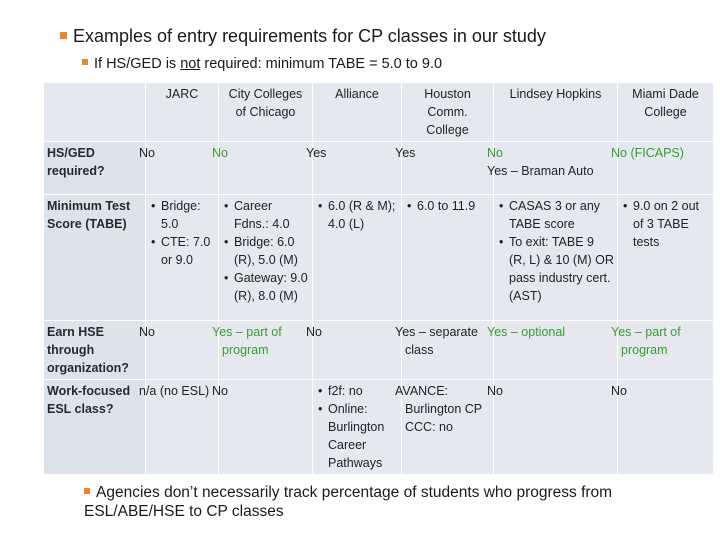  What do you see at coordinates (357, 112) in the screenshot?
I see `col-header-alliance: Alliance` at bounding box center [357, 112].